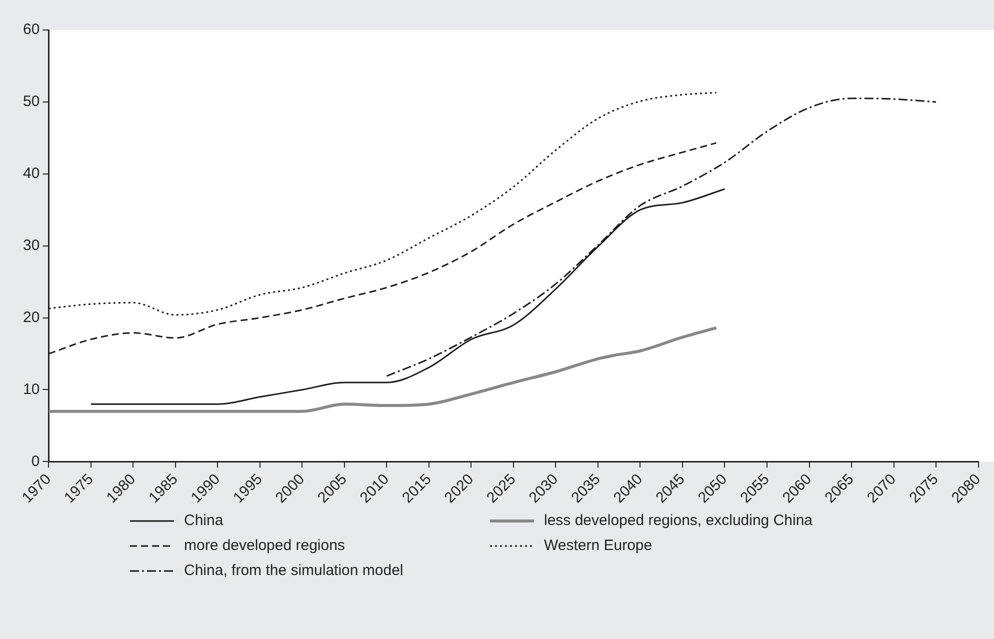 Image resolution: width=994 pixels, height=639 pixels. What do you see at coordinates (35, 461) in the screenshot?
I see `y-tick-label: 0` at bounding box center [35, 461].